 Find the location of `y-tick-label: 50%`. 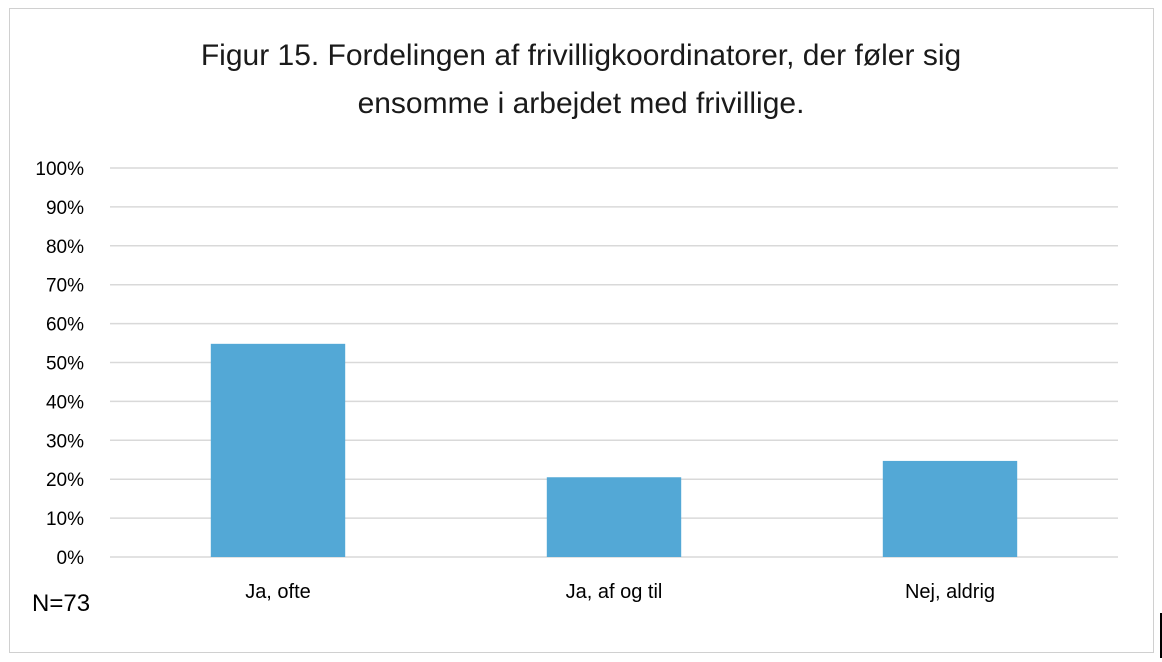

y-tick-label: 50% is located at coordinates (65, 364).